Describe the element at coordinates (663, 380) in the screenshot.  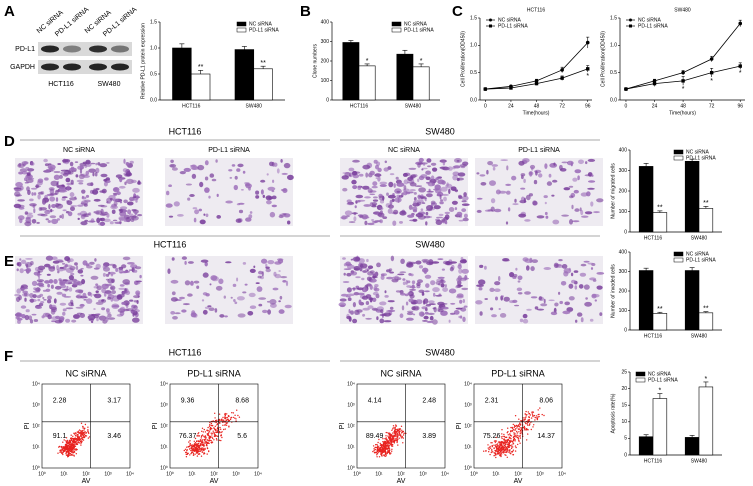
I see `legend-label: PD-L1 siRNA` at that location.